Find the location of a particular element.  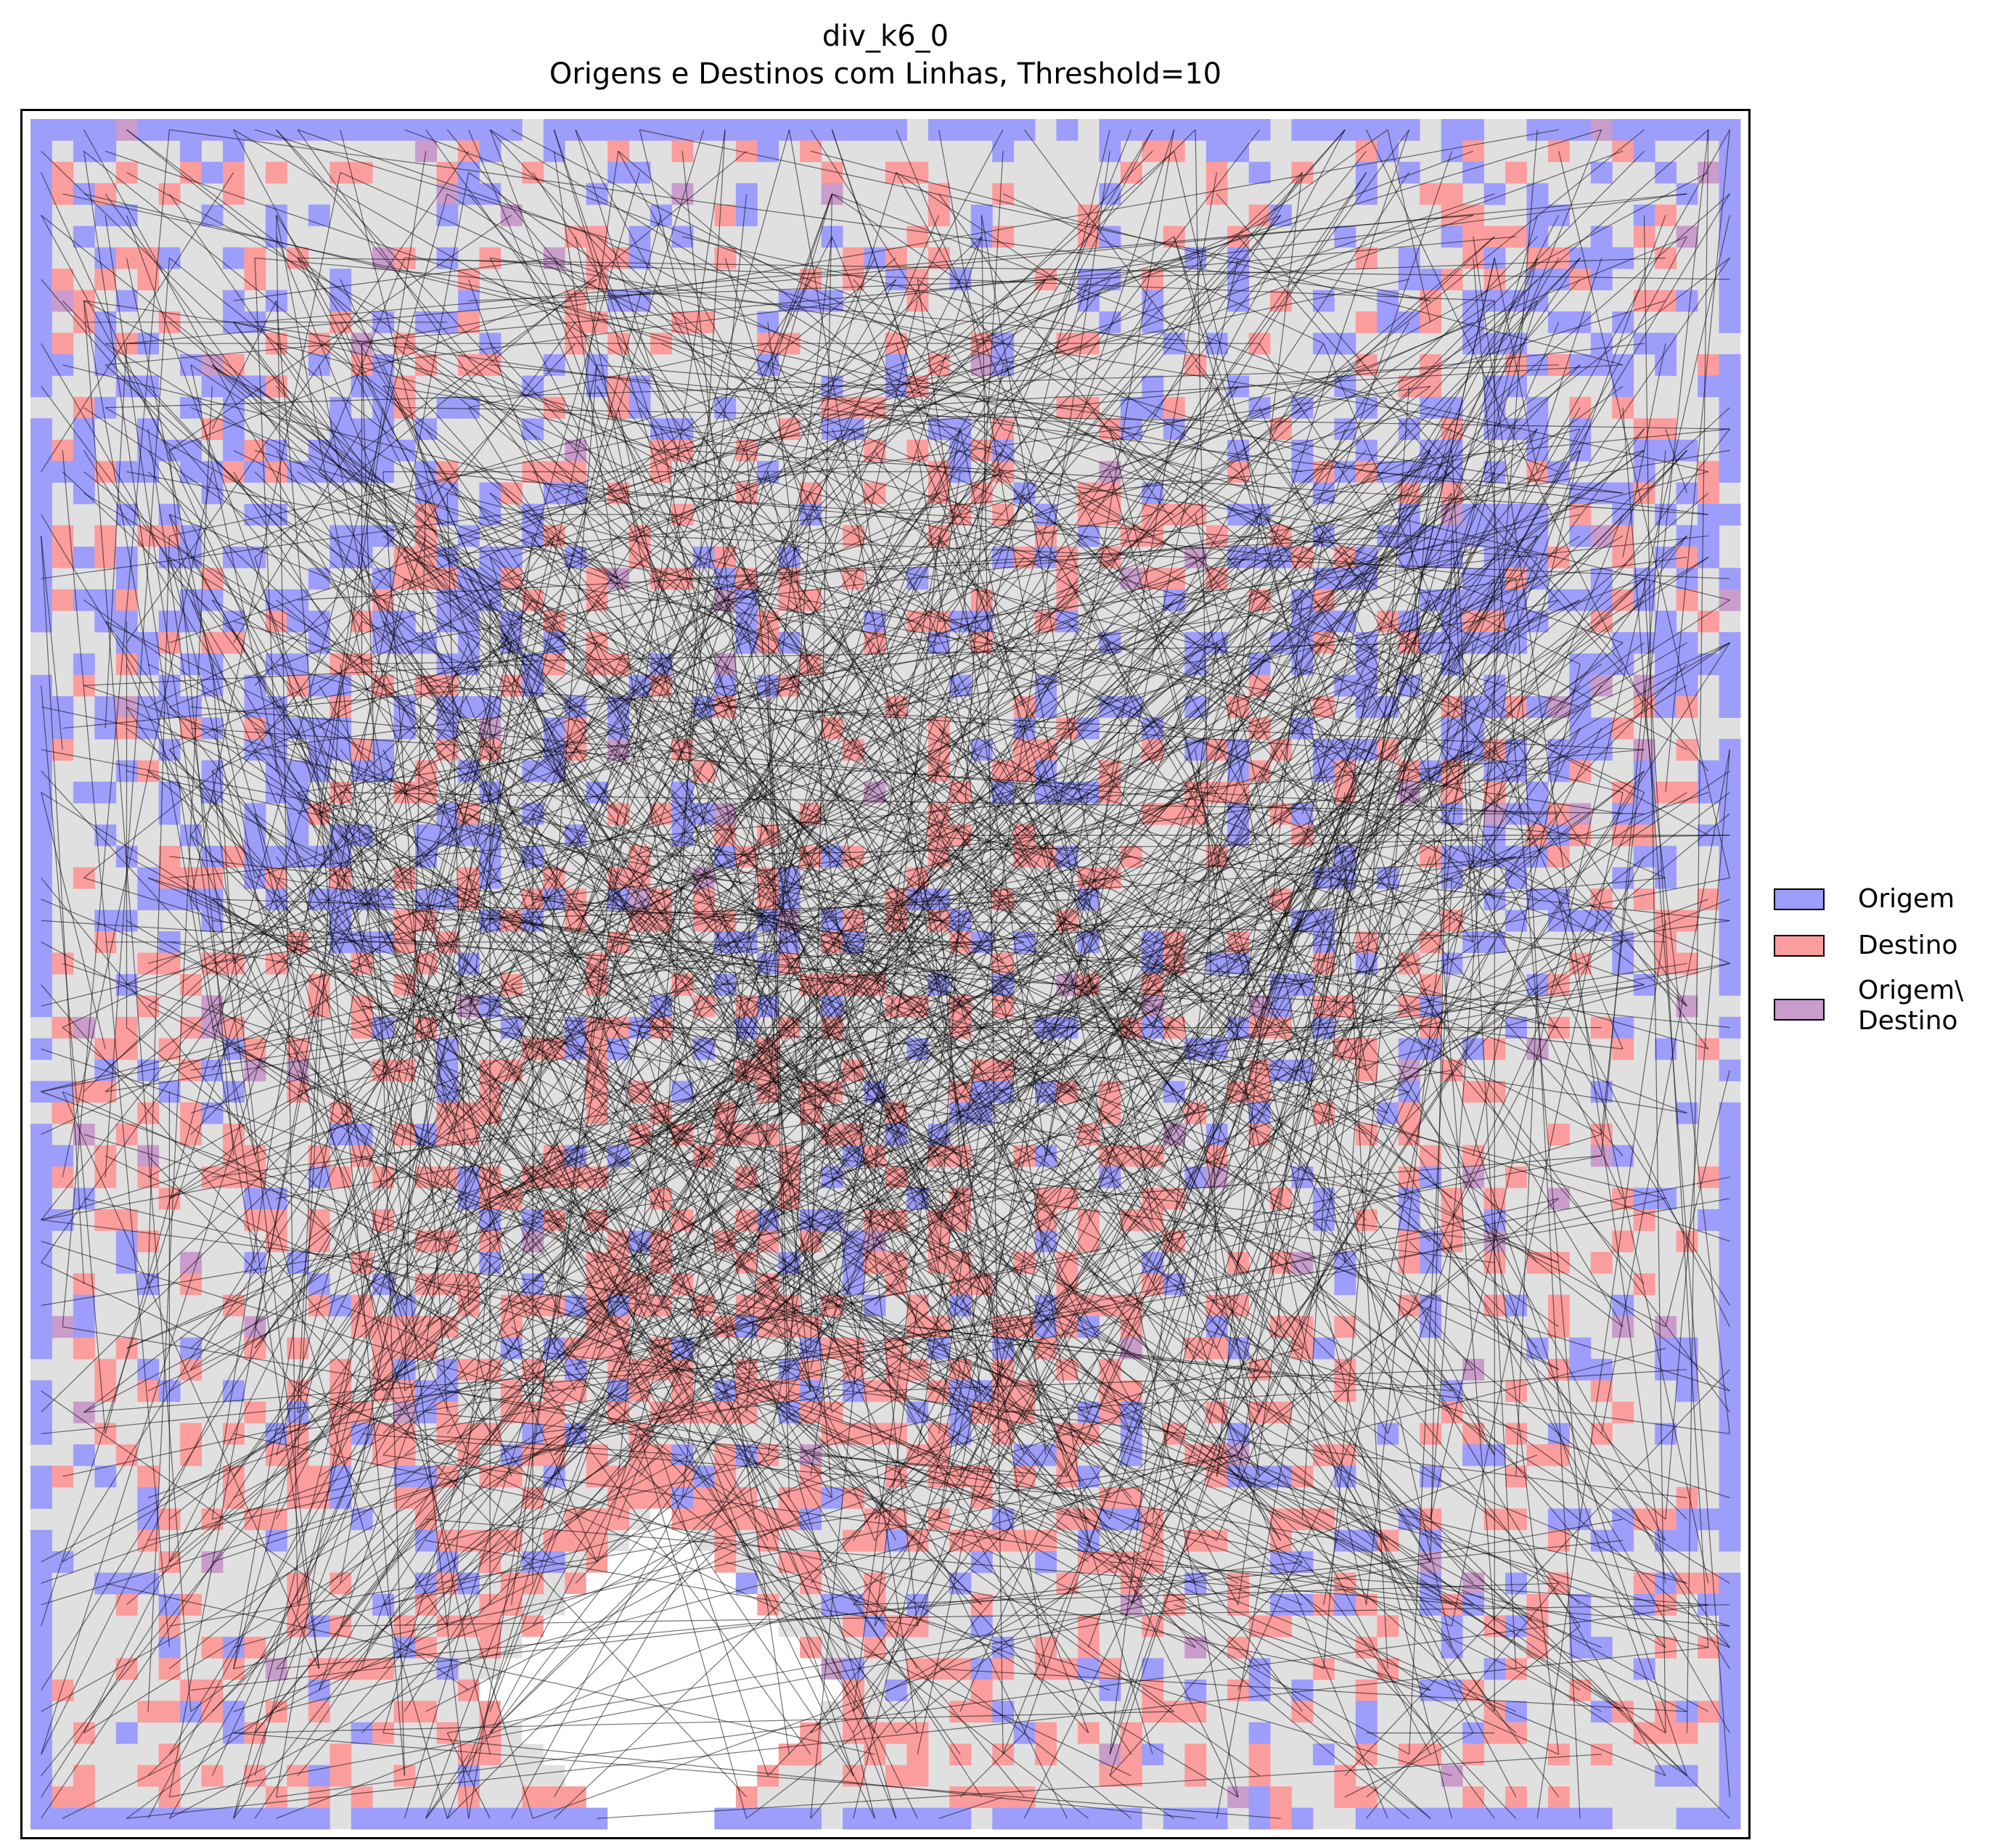

chart-title: div_k6_0 is located at coordinates (885, 36).